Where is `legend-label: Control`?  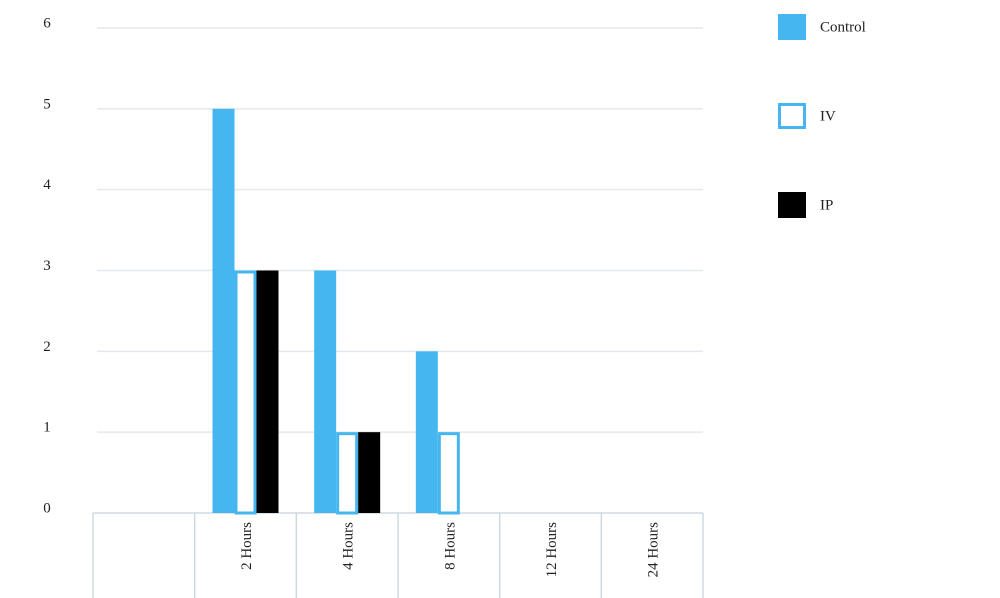 legend-label: Control is located at coordinates (843, 27).